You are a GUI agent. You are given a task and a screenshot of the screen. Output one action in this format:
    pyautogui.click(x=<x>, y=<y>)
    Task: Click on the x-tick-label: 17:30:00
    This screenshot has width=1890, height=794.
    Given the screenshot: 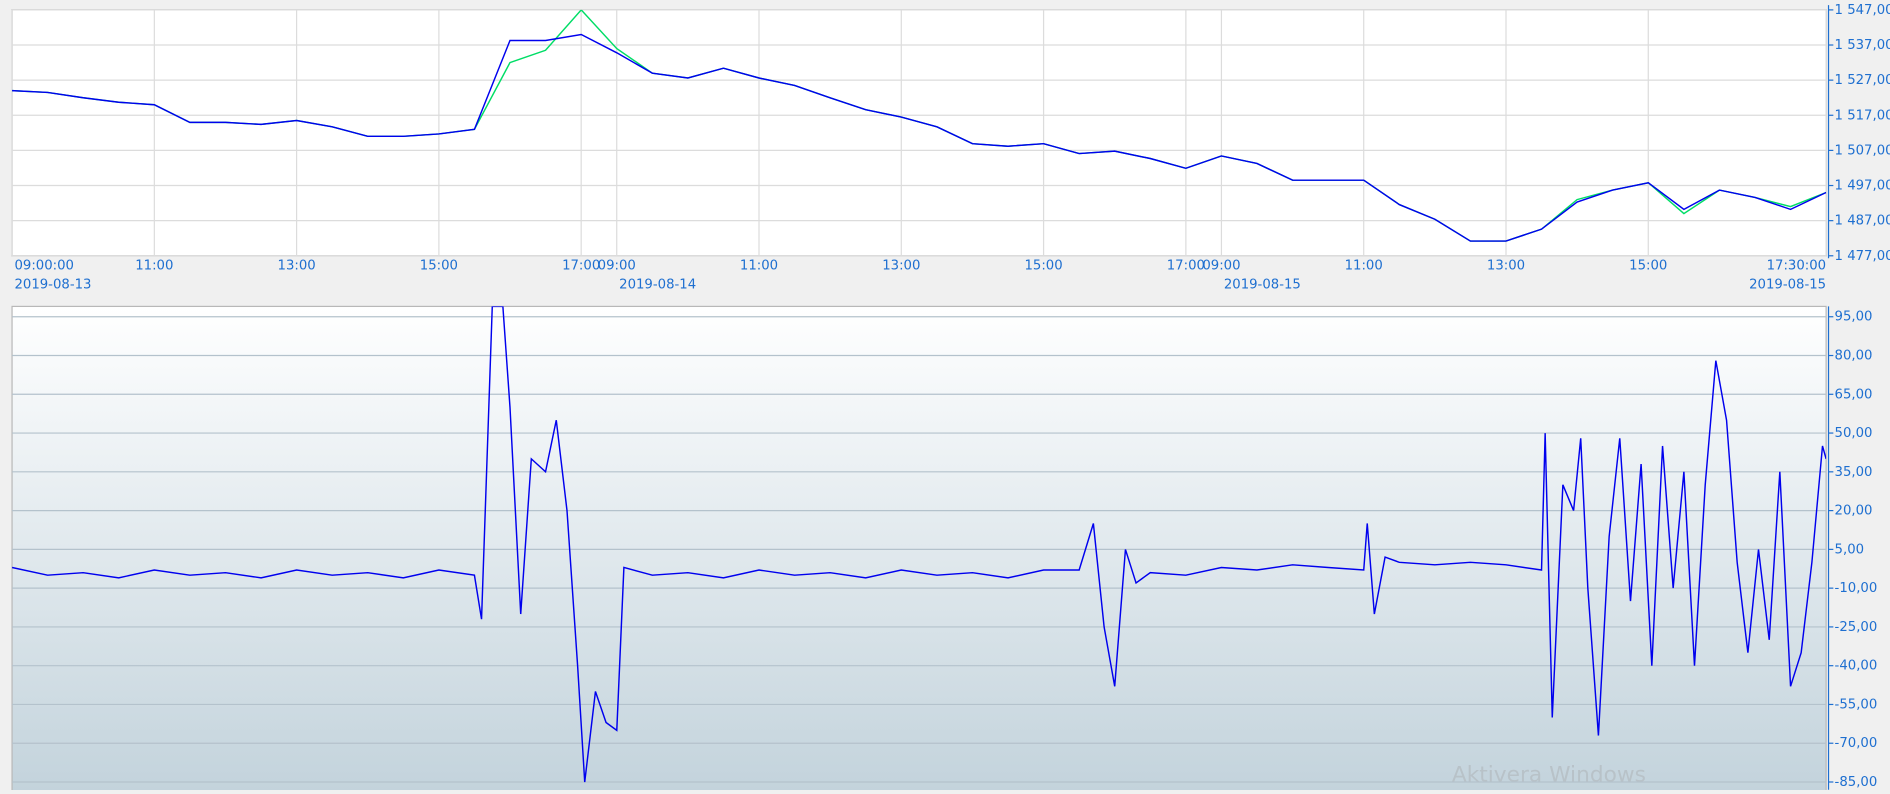 What is the action you would take?
    pyautogui.click(x=1797, y=265)
    